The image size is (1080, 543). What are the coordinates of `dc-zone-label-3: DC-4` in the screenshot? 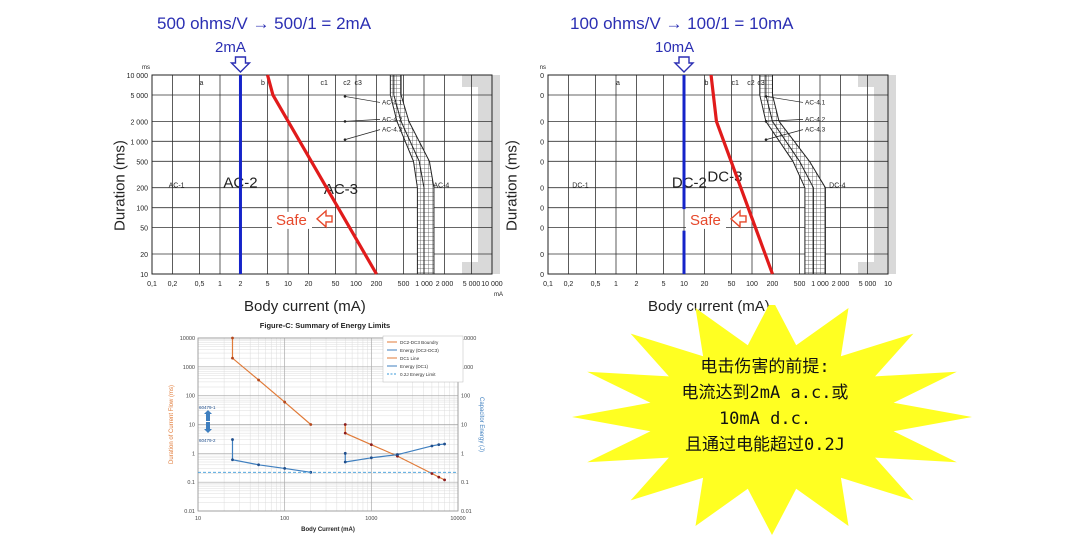 It's located at (837, 186).